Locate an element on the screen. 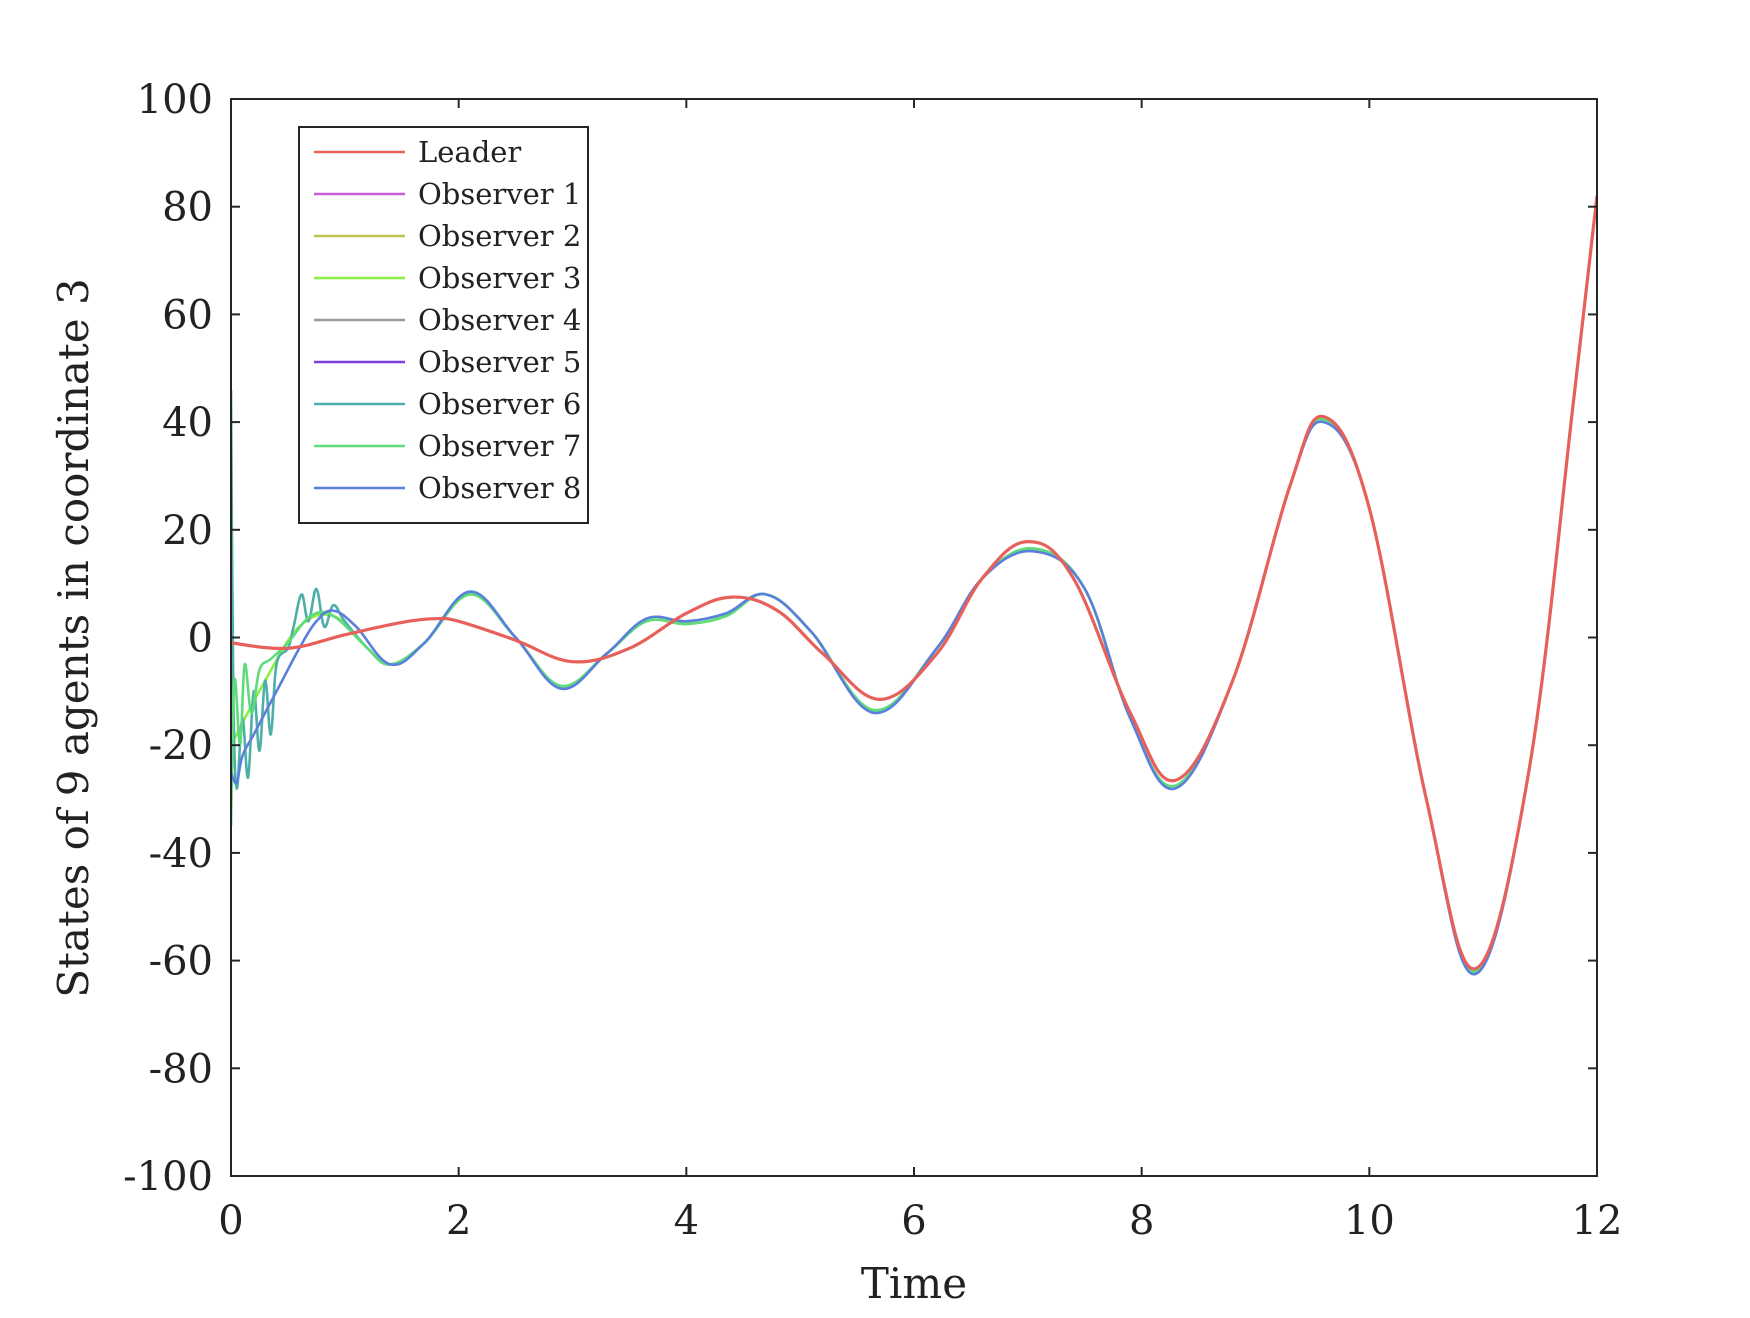 The image size is (1750, 1318). legend-label-observer-3: Observer 3 is located at coordinates (499, 278).